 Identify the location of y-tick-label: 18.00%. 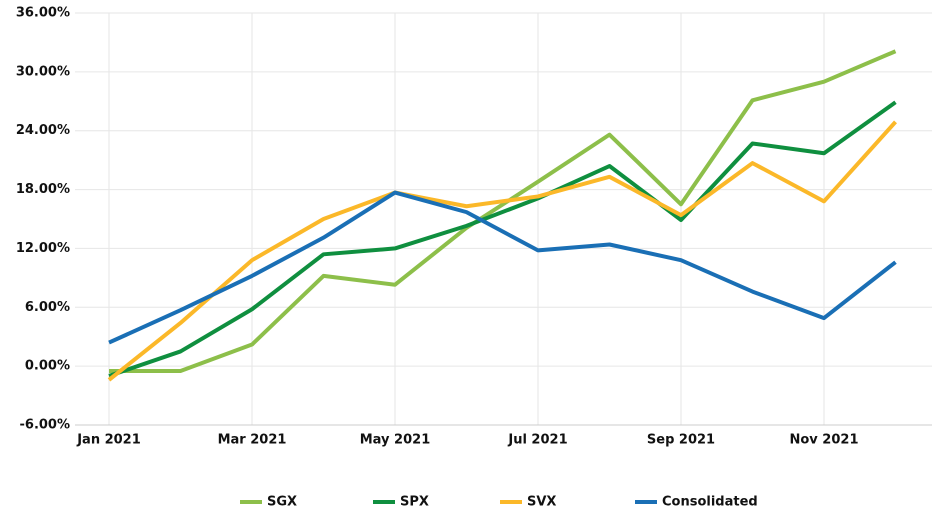
(43, 189).